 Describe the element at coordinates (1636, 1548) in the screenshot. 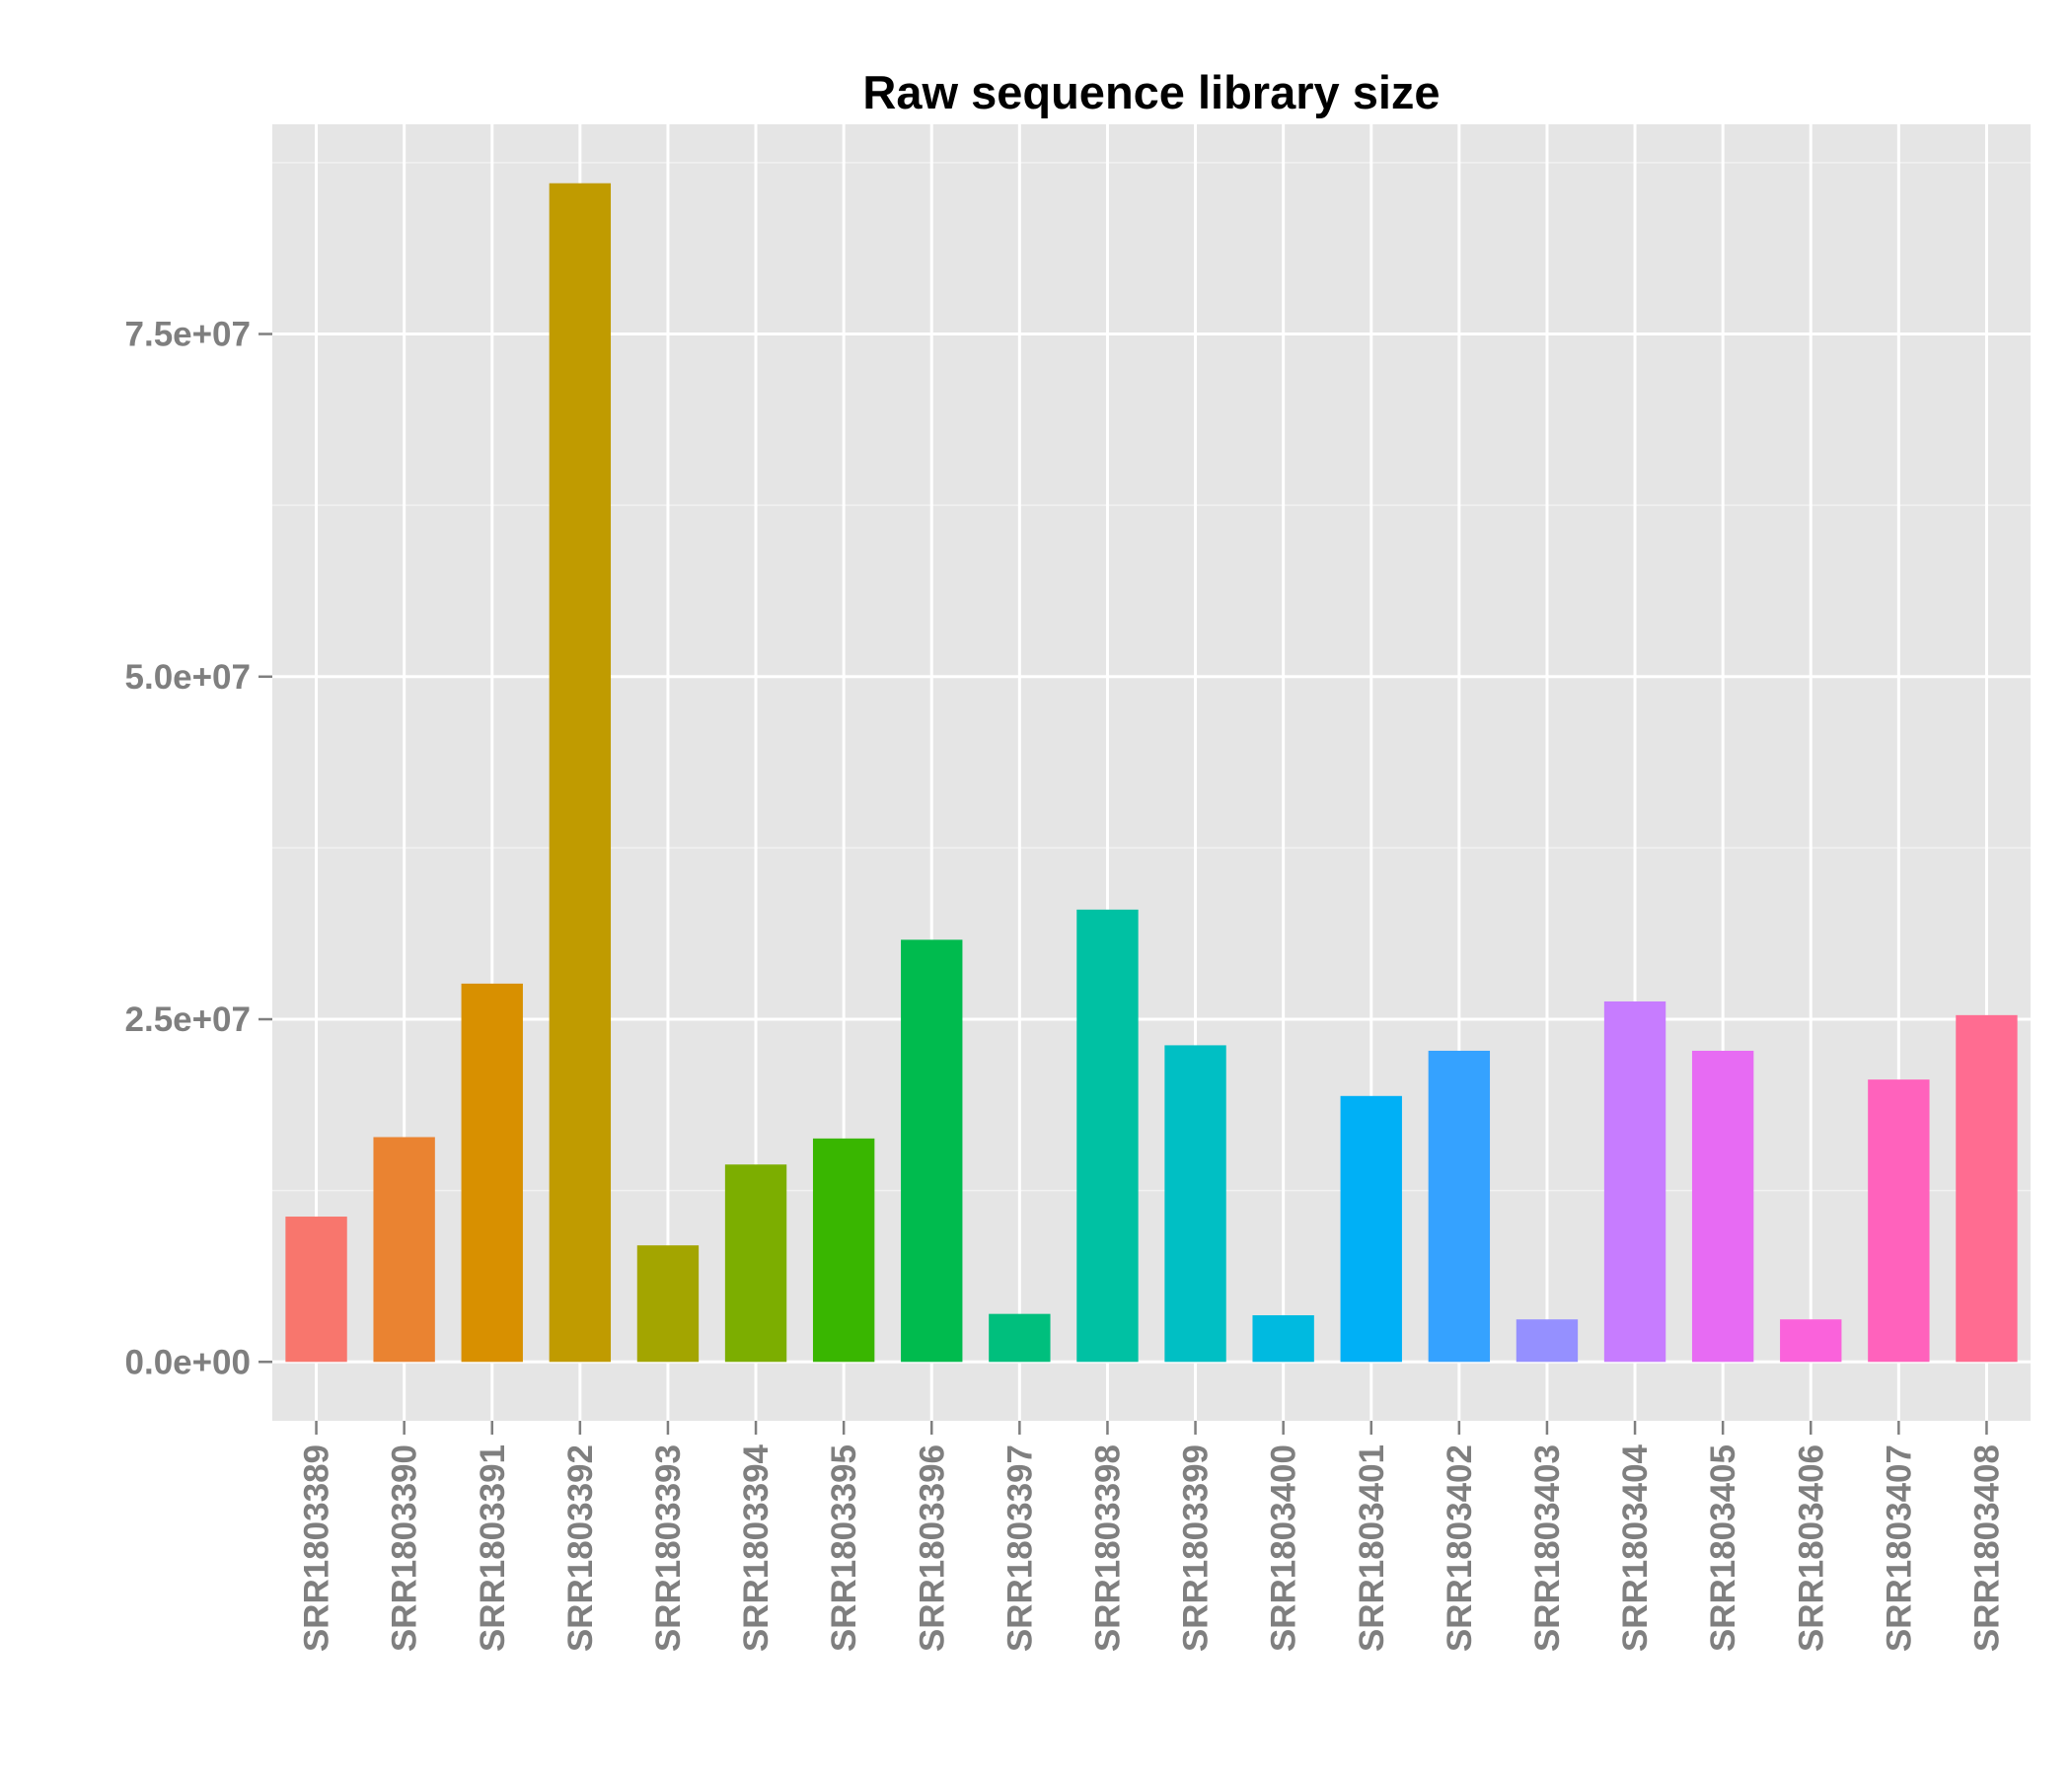

I see `x-tick-label: SRR1803404` at that location.